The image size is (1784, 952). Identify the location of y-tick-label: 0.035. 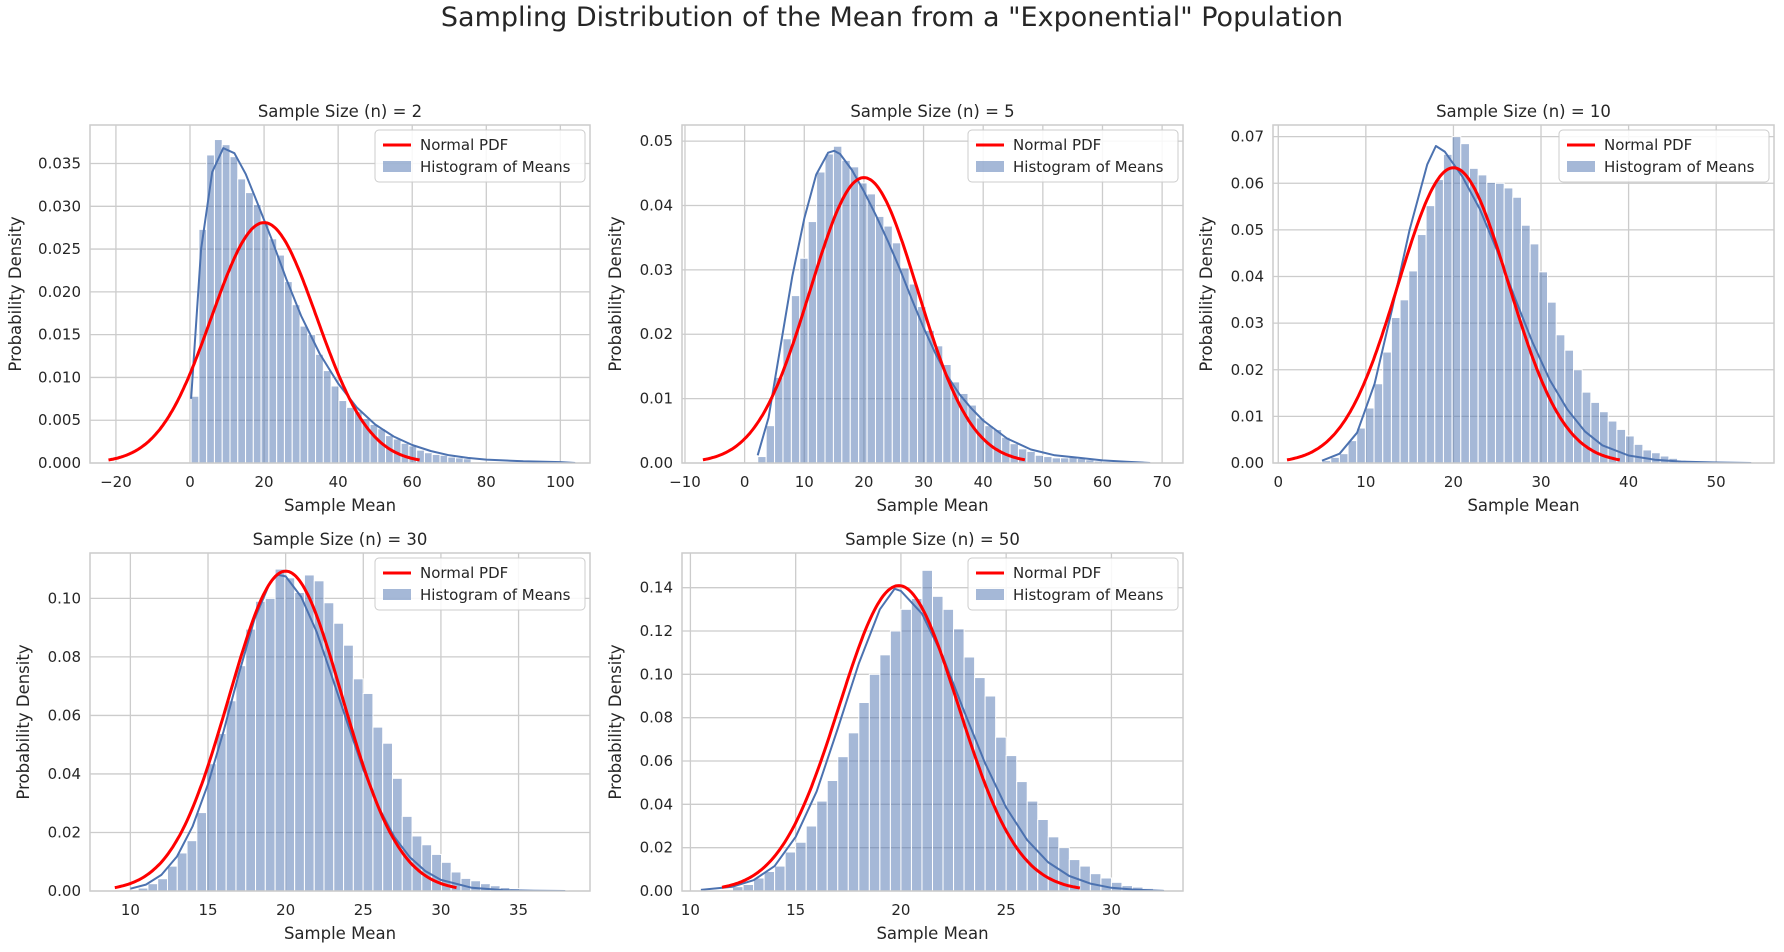
(59, 164).